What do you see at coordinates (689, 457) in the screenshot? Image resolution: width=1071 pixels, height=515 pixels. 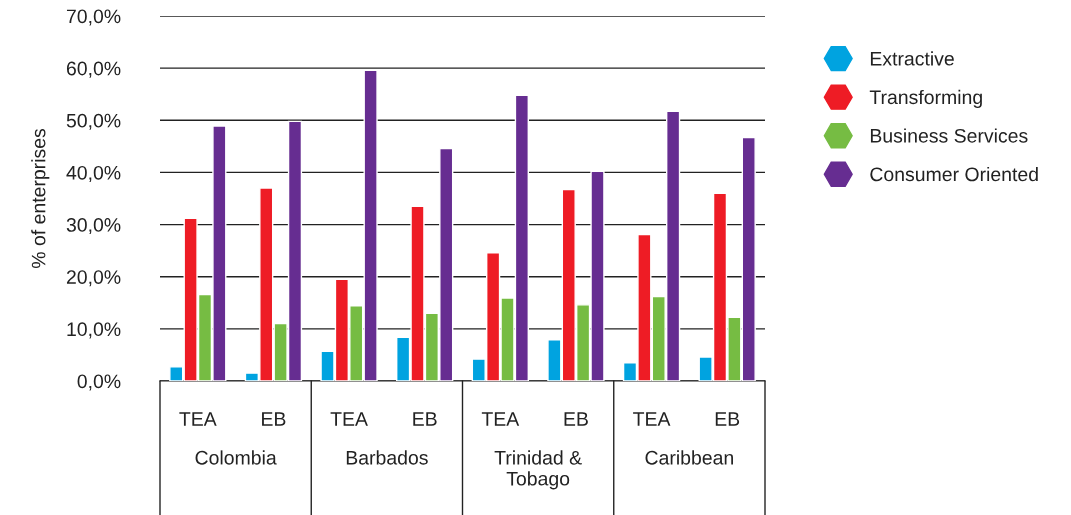 I see `text: Caribbean` at bounding box center [689, 457].